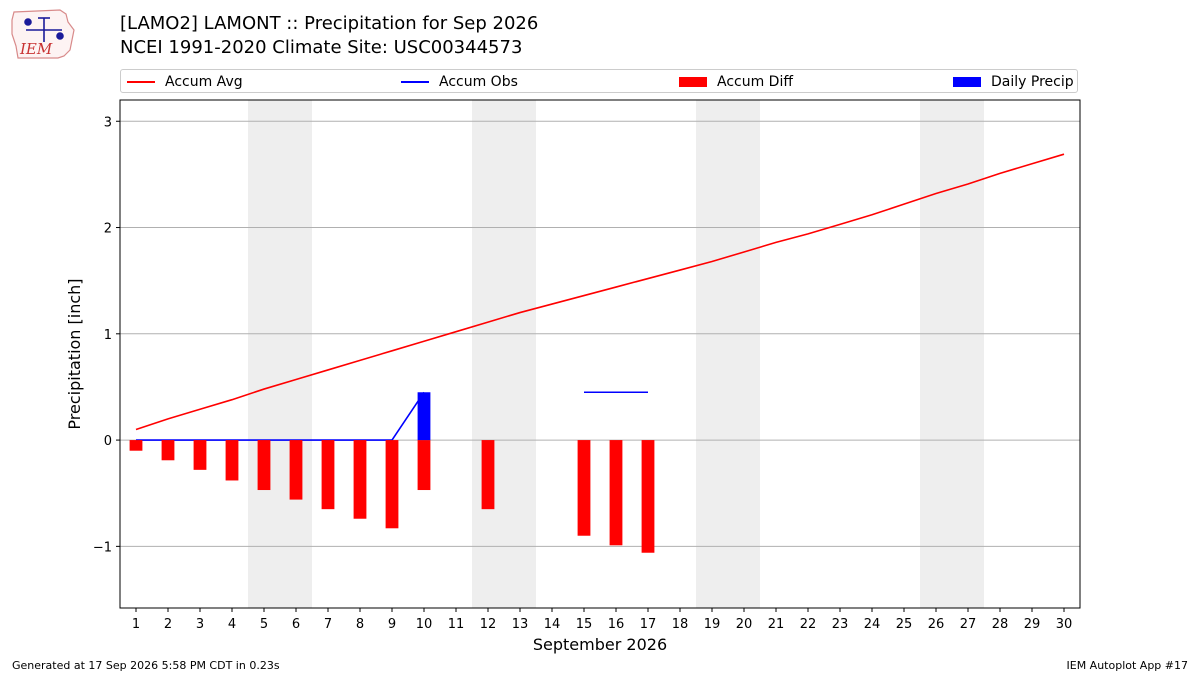 This screenshot has width=1200, height=675. Describe the element at coordinates (415, 82) in the screenshot. I see `legend-swatch-accum-obs` at that location.